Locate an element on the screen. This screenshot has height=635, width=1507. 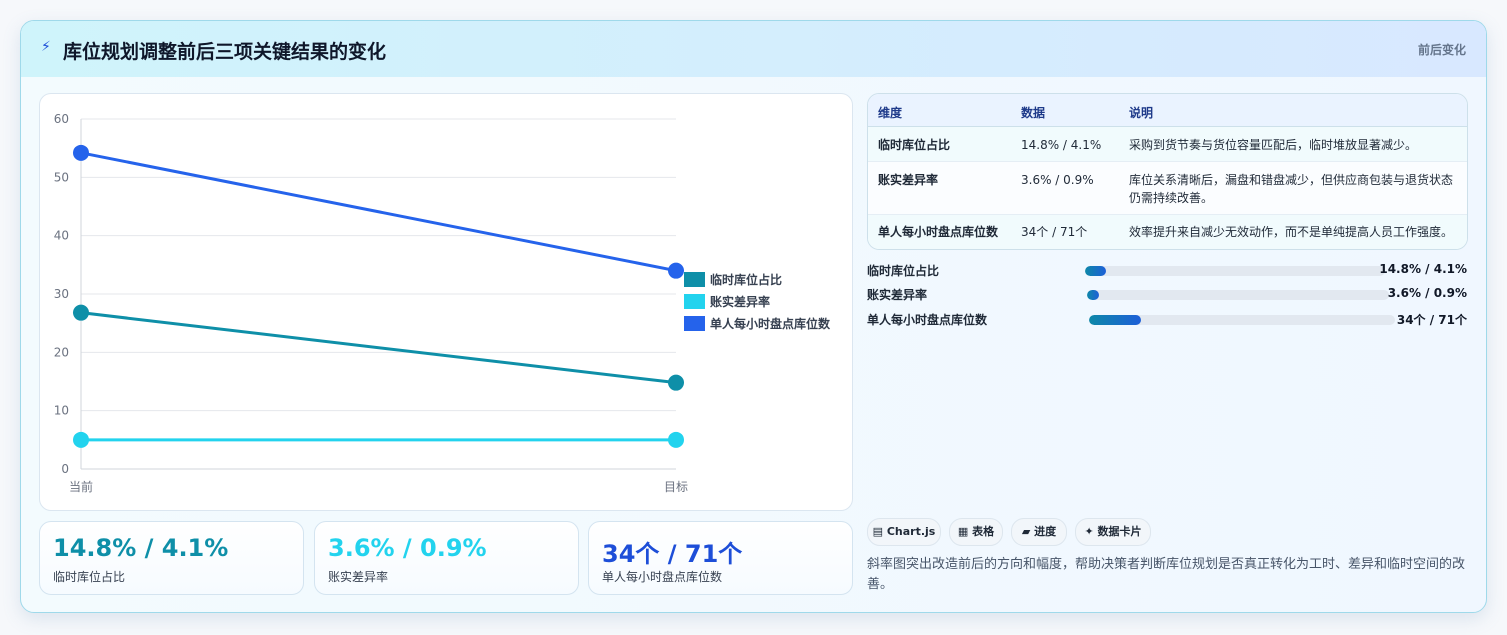
kpi-card-temp-ratio: 14.8% / 4.1% 临时库位占比 is located at coordinates (171, 558).